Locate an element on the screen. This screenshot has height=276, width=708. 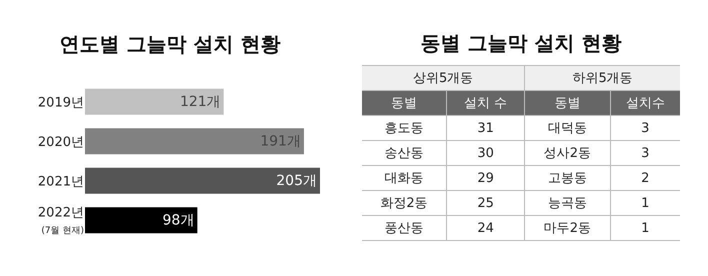
y-tick-label: 2021년 is located at coordinates (61, 182).